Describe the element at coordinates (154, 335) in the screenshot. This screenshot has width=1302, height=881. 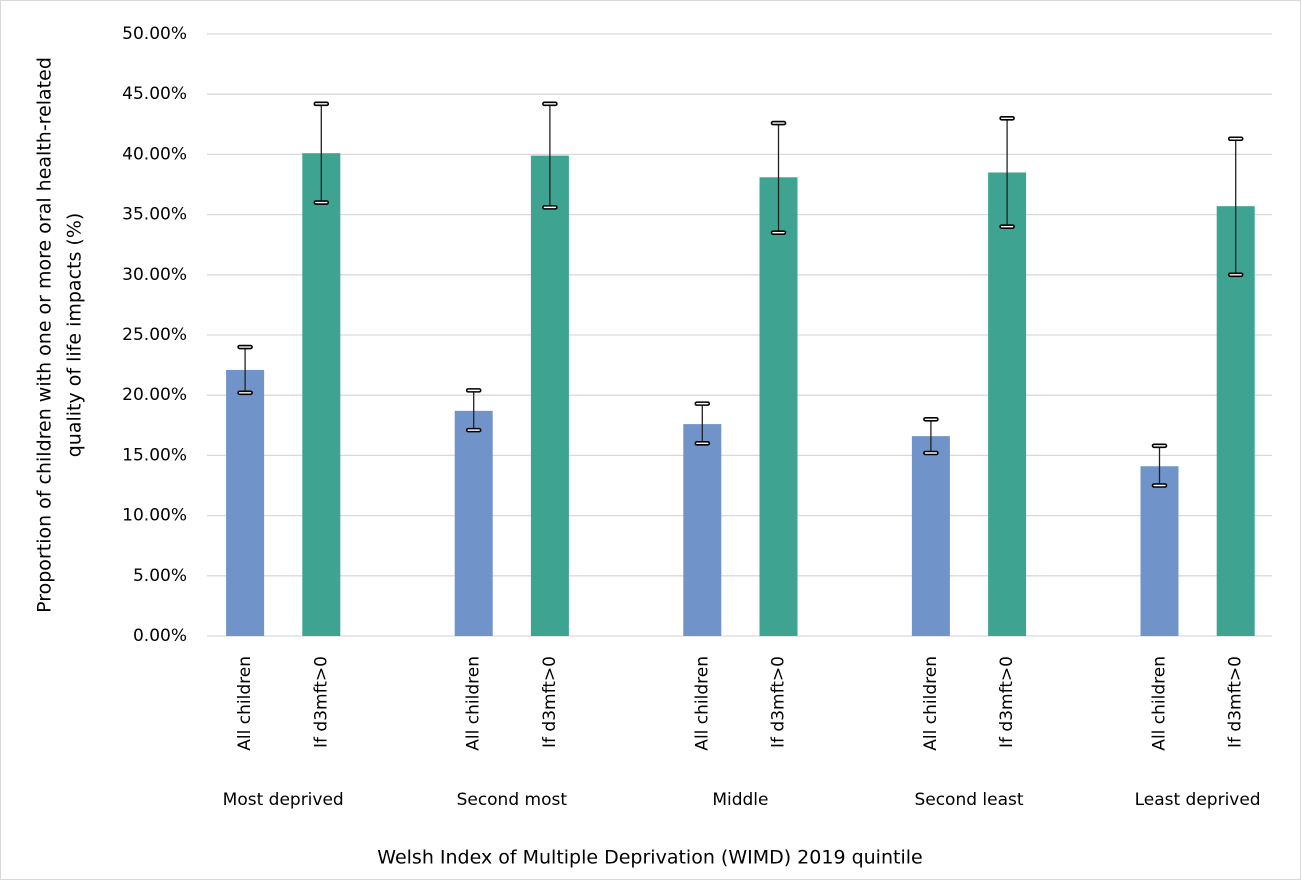
I see `y-tick-label: 25.00%` at that location.